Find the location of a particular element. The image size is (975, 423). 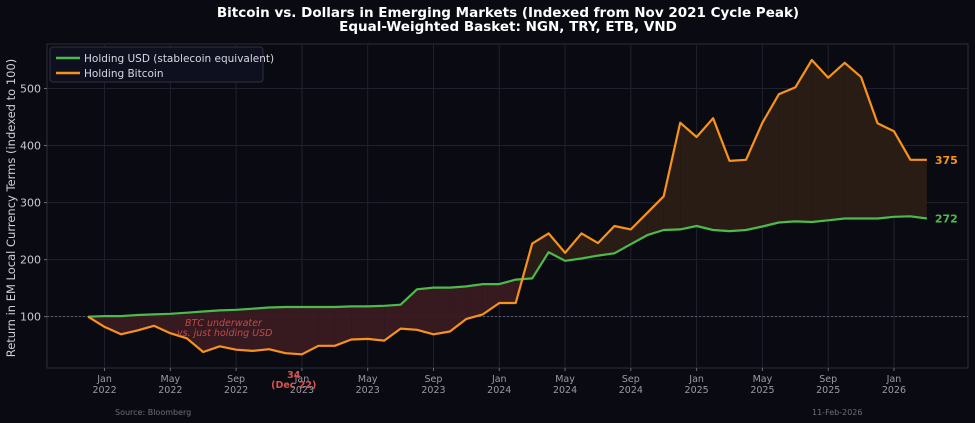

source-note: Source: Bloomberg is located at coordinates (153, 412).